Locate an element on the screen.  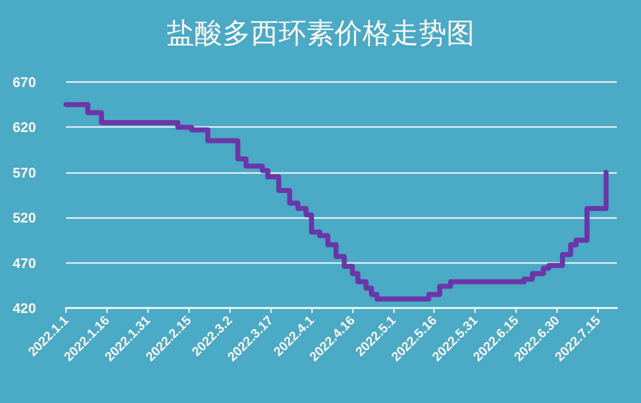
y-tick-label: 420 is located at coordinates (24, 308).